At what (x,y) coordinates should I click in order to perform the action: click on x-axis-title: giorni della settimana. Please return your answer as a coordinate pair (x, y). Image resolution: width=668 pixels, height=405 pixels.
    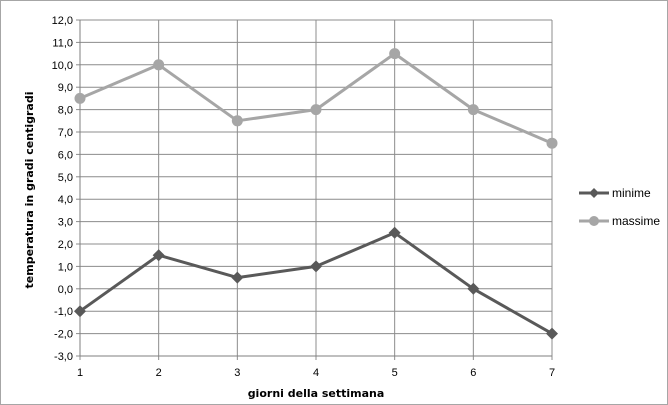
    Looking at the image, I should click on (316, 393).